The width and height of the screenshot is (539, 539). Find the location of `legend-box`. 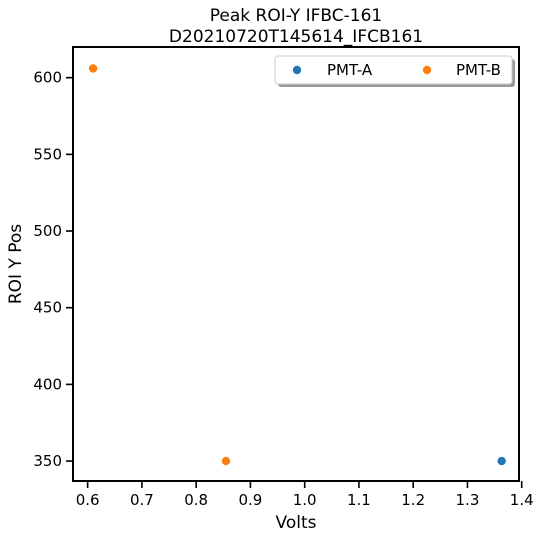

legend-box is located at coordinates (393, 70).